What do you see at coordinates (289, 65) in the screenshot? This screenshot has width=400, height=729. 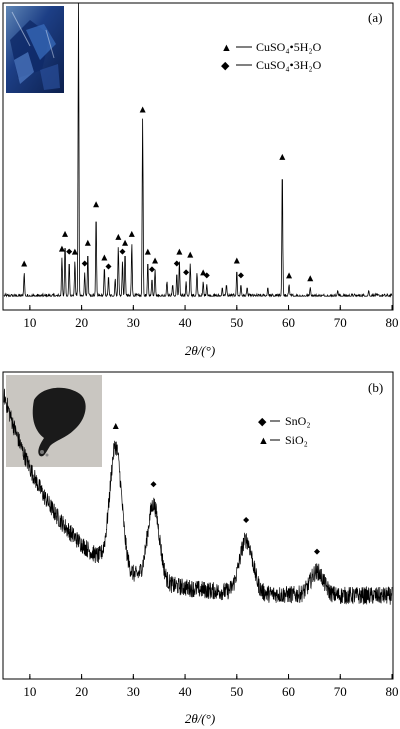 I see `legend-label-cuso4-3h2o: CuSO₄•3H₂O` at bounding box center [289, 65].